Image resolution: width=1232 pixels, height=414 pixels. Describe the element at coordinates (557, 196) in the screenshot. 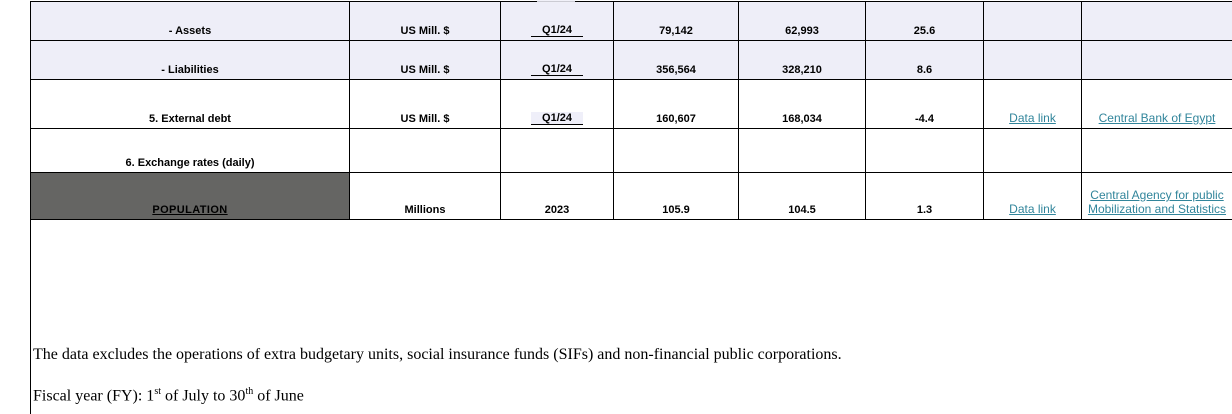

I see `cell-population-period: 2023` at that location.